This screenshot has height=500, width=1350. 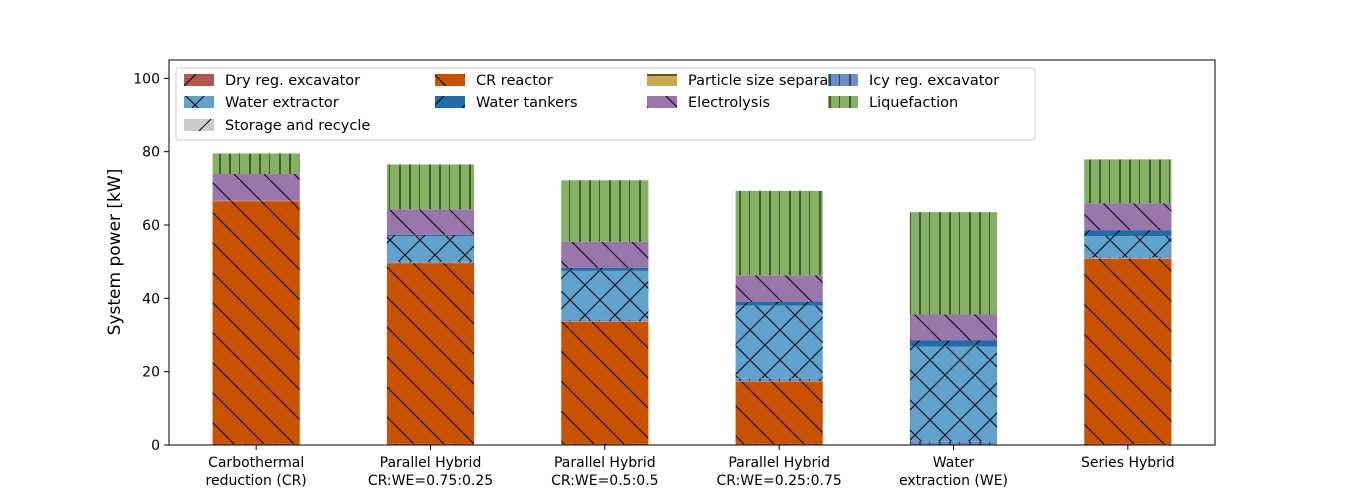 I want to click on legend-label: Icy reg. excavator, so click(x=934, y=81).